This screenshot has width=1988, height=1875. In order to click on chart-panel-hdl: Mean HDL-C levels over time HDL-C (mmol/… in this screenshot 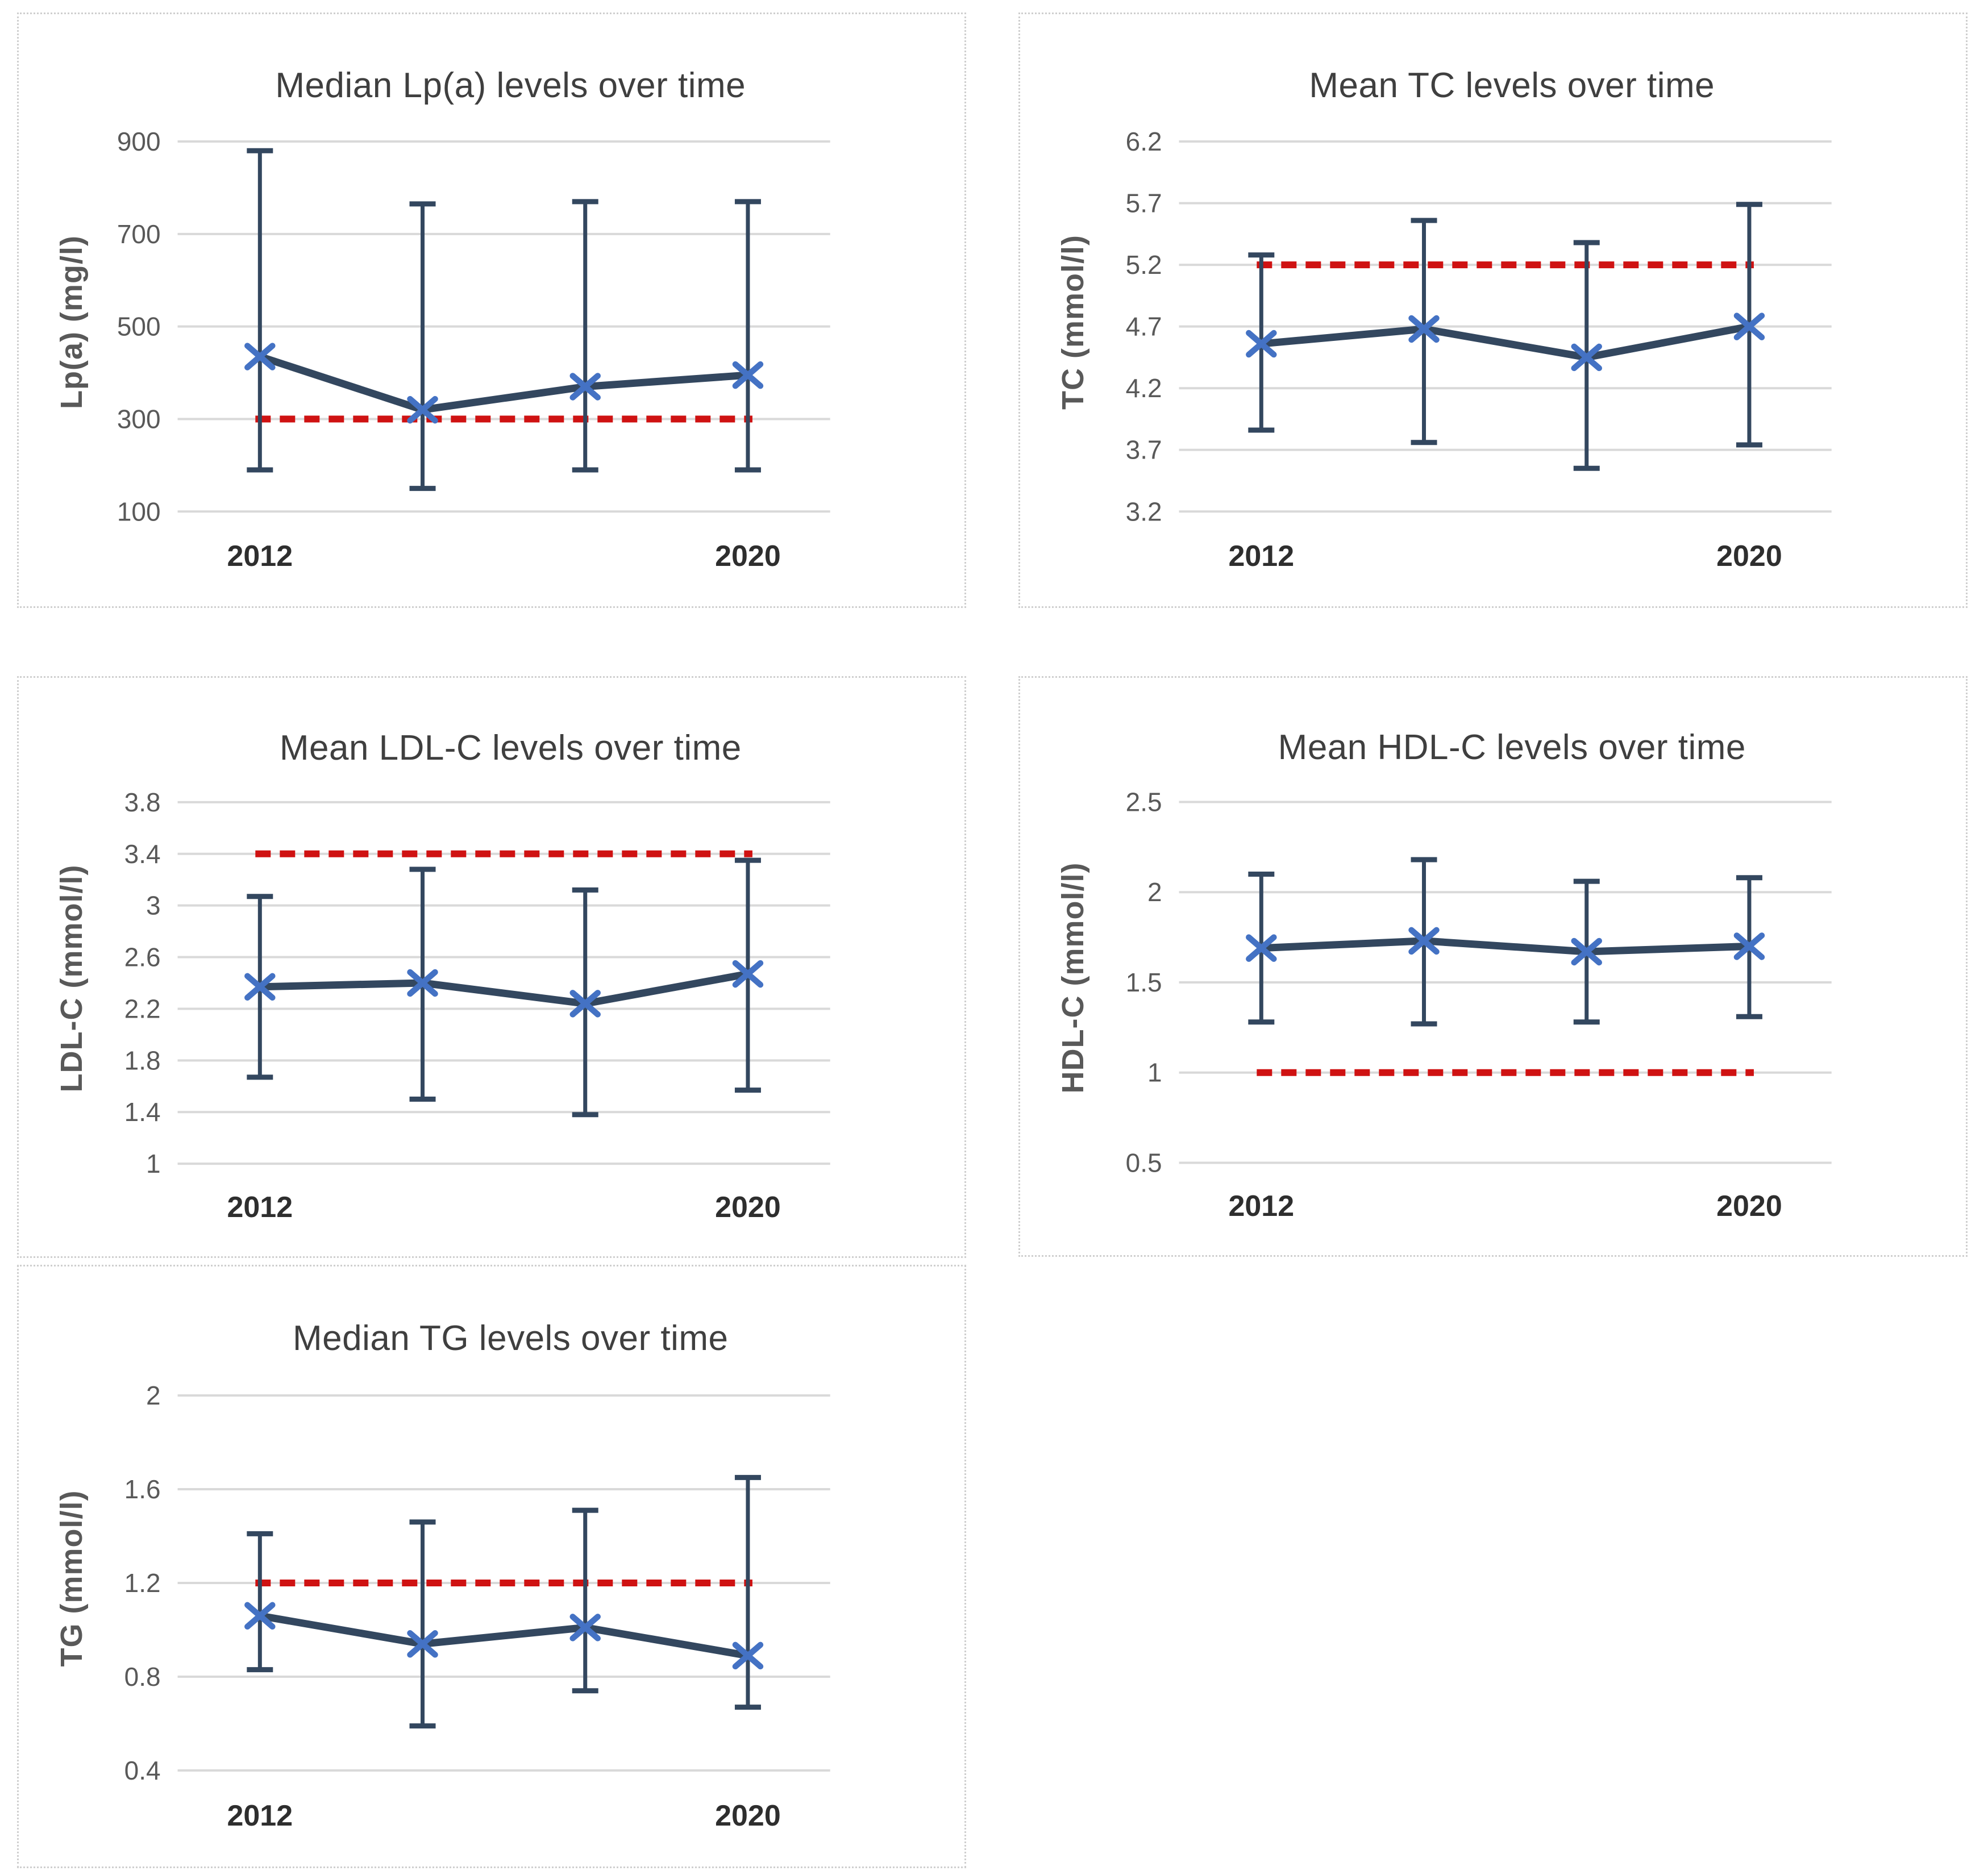, I will do `click(1493, 967)`.